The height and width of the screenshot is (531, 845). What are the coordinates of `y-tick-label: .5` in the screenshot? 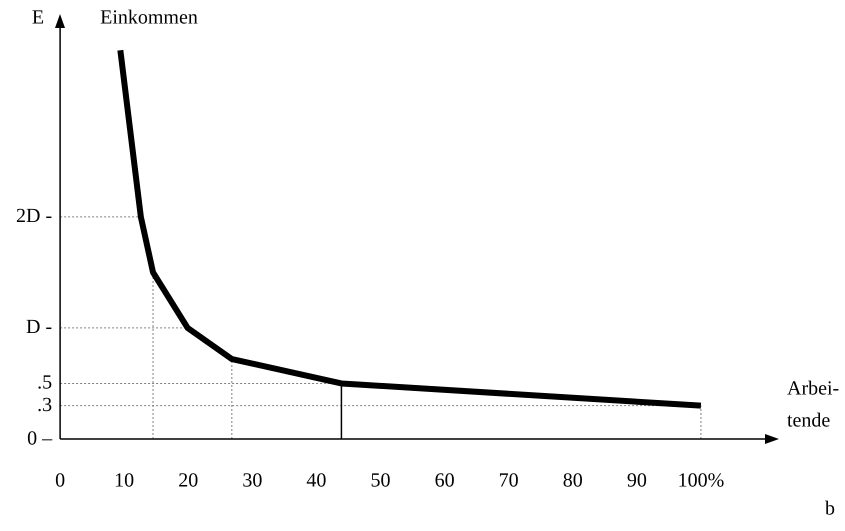 It's located at (44, 383).